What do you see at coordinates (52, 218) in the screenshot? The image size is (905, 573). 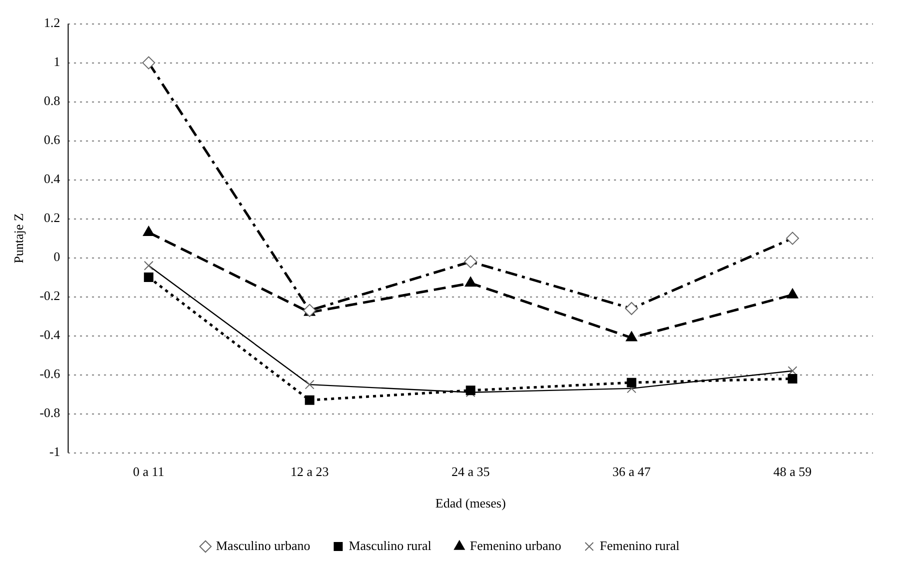 I see `y-tick-label: 0.2` at bounding box center [52, 218].